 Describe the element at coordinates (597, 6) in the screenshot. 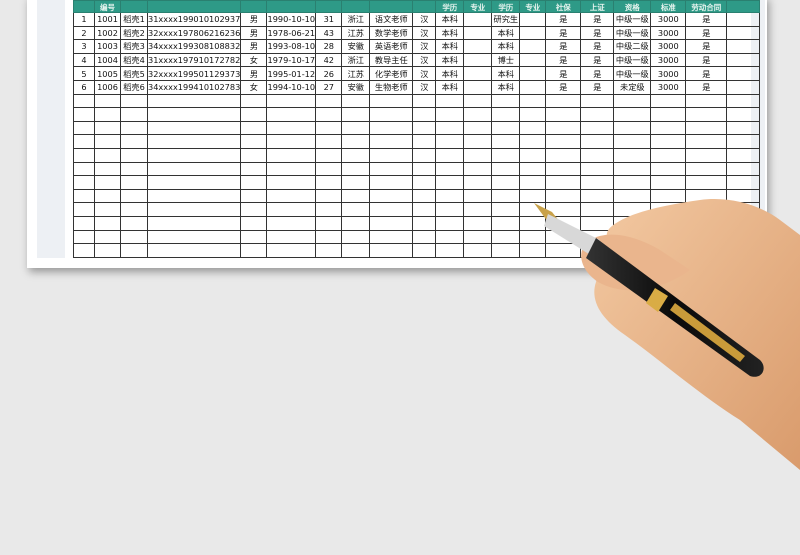

I see `header-cell: 上证` at that location.